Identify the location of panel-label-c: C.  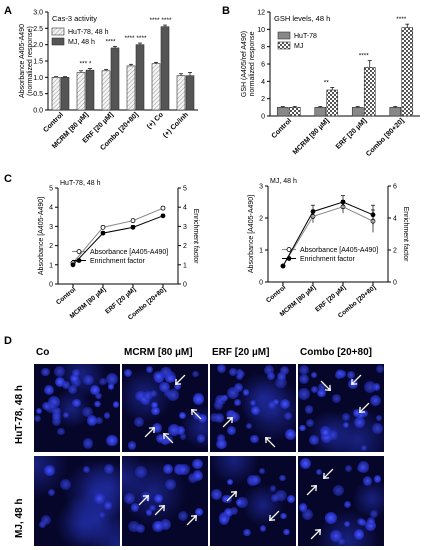
(8, 179).